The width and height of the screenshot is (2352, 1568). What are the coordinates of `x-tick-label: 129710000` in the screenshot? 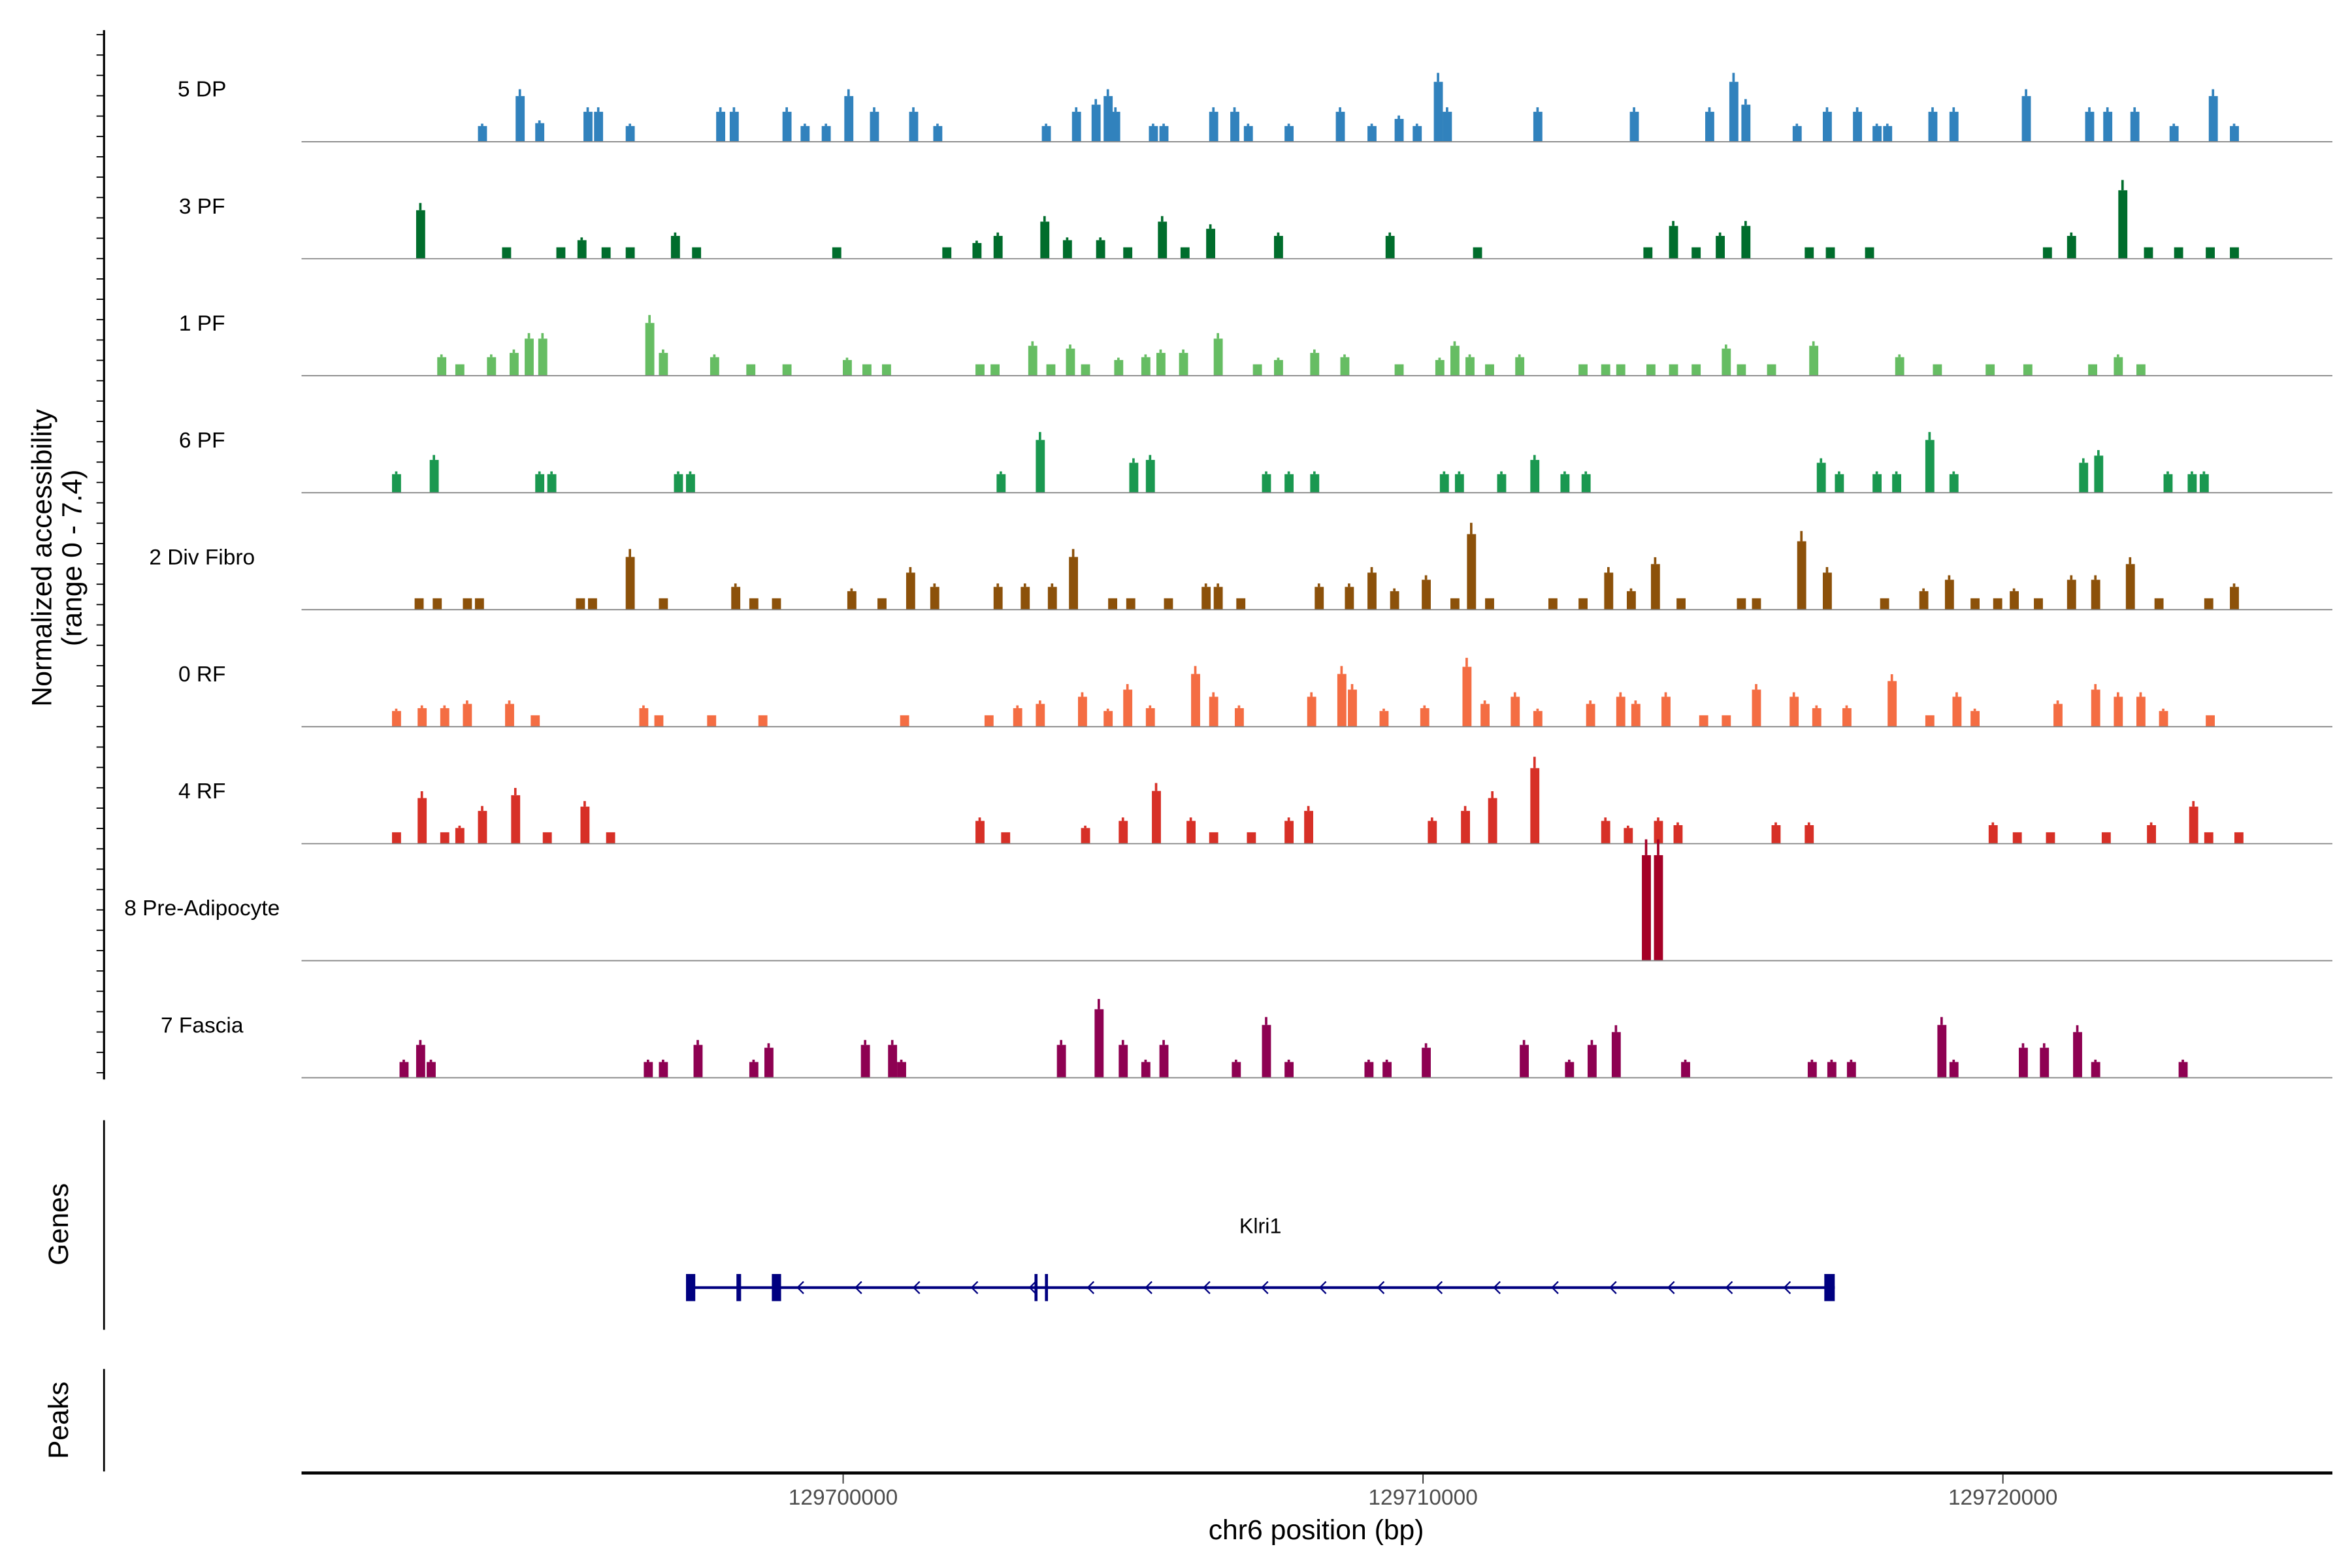 It's located at (1422, 1498).